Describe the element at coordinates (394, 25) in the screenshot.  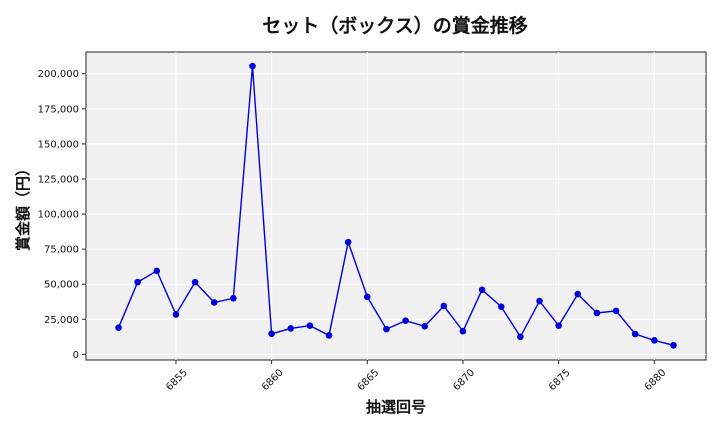
I see `chart-title: セット（ボックス）の賞金推移` at that location.